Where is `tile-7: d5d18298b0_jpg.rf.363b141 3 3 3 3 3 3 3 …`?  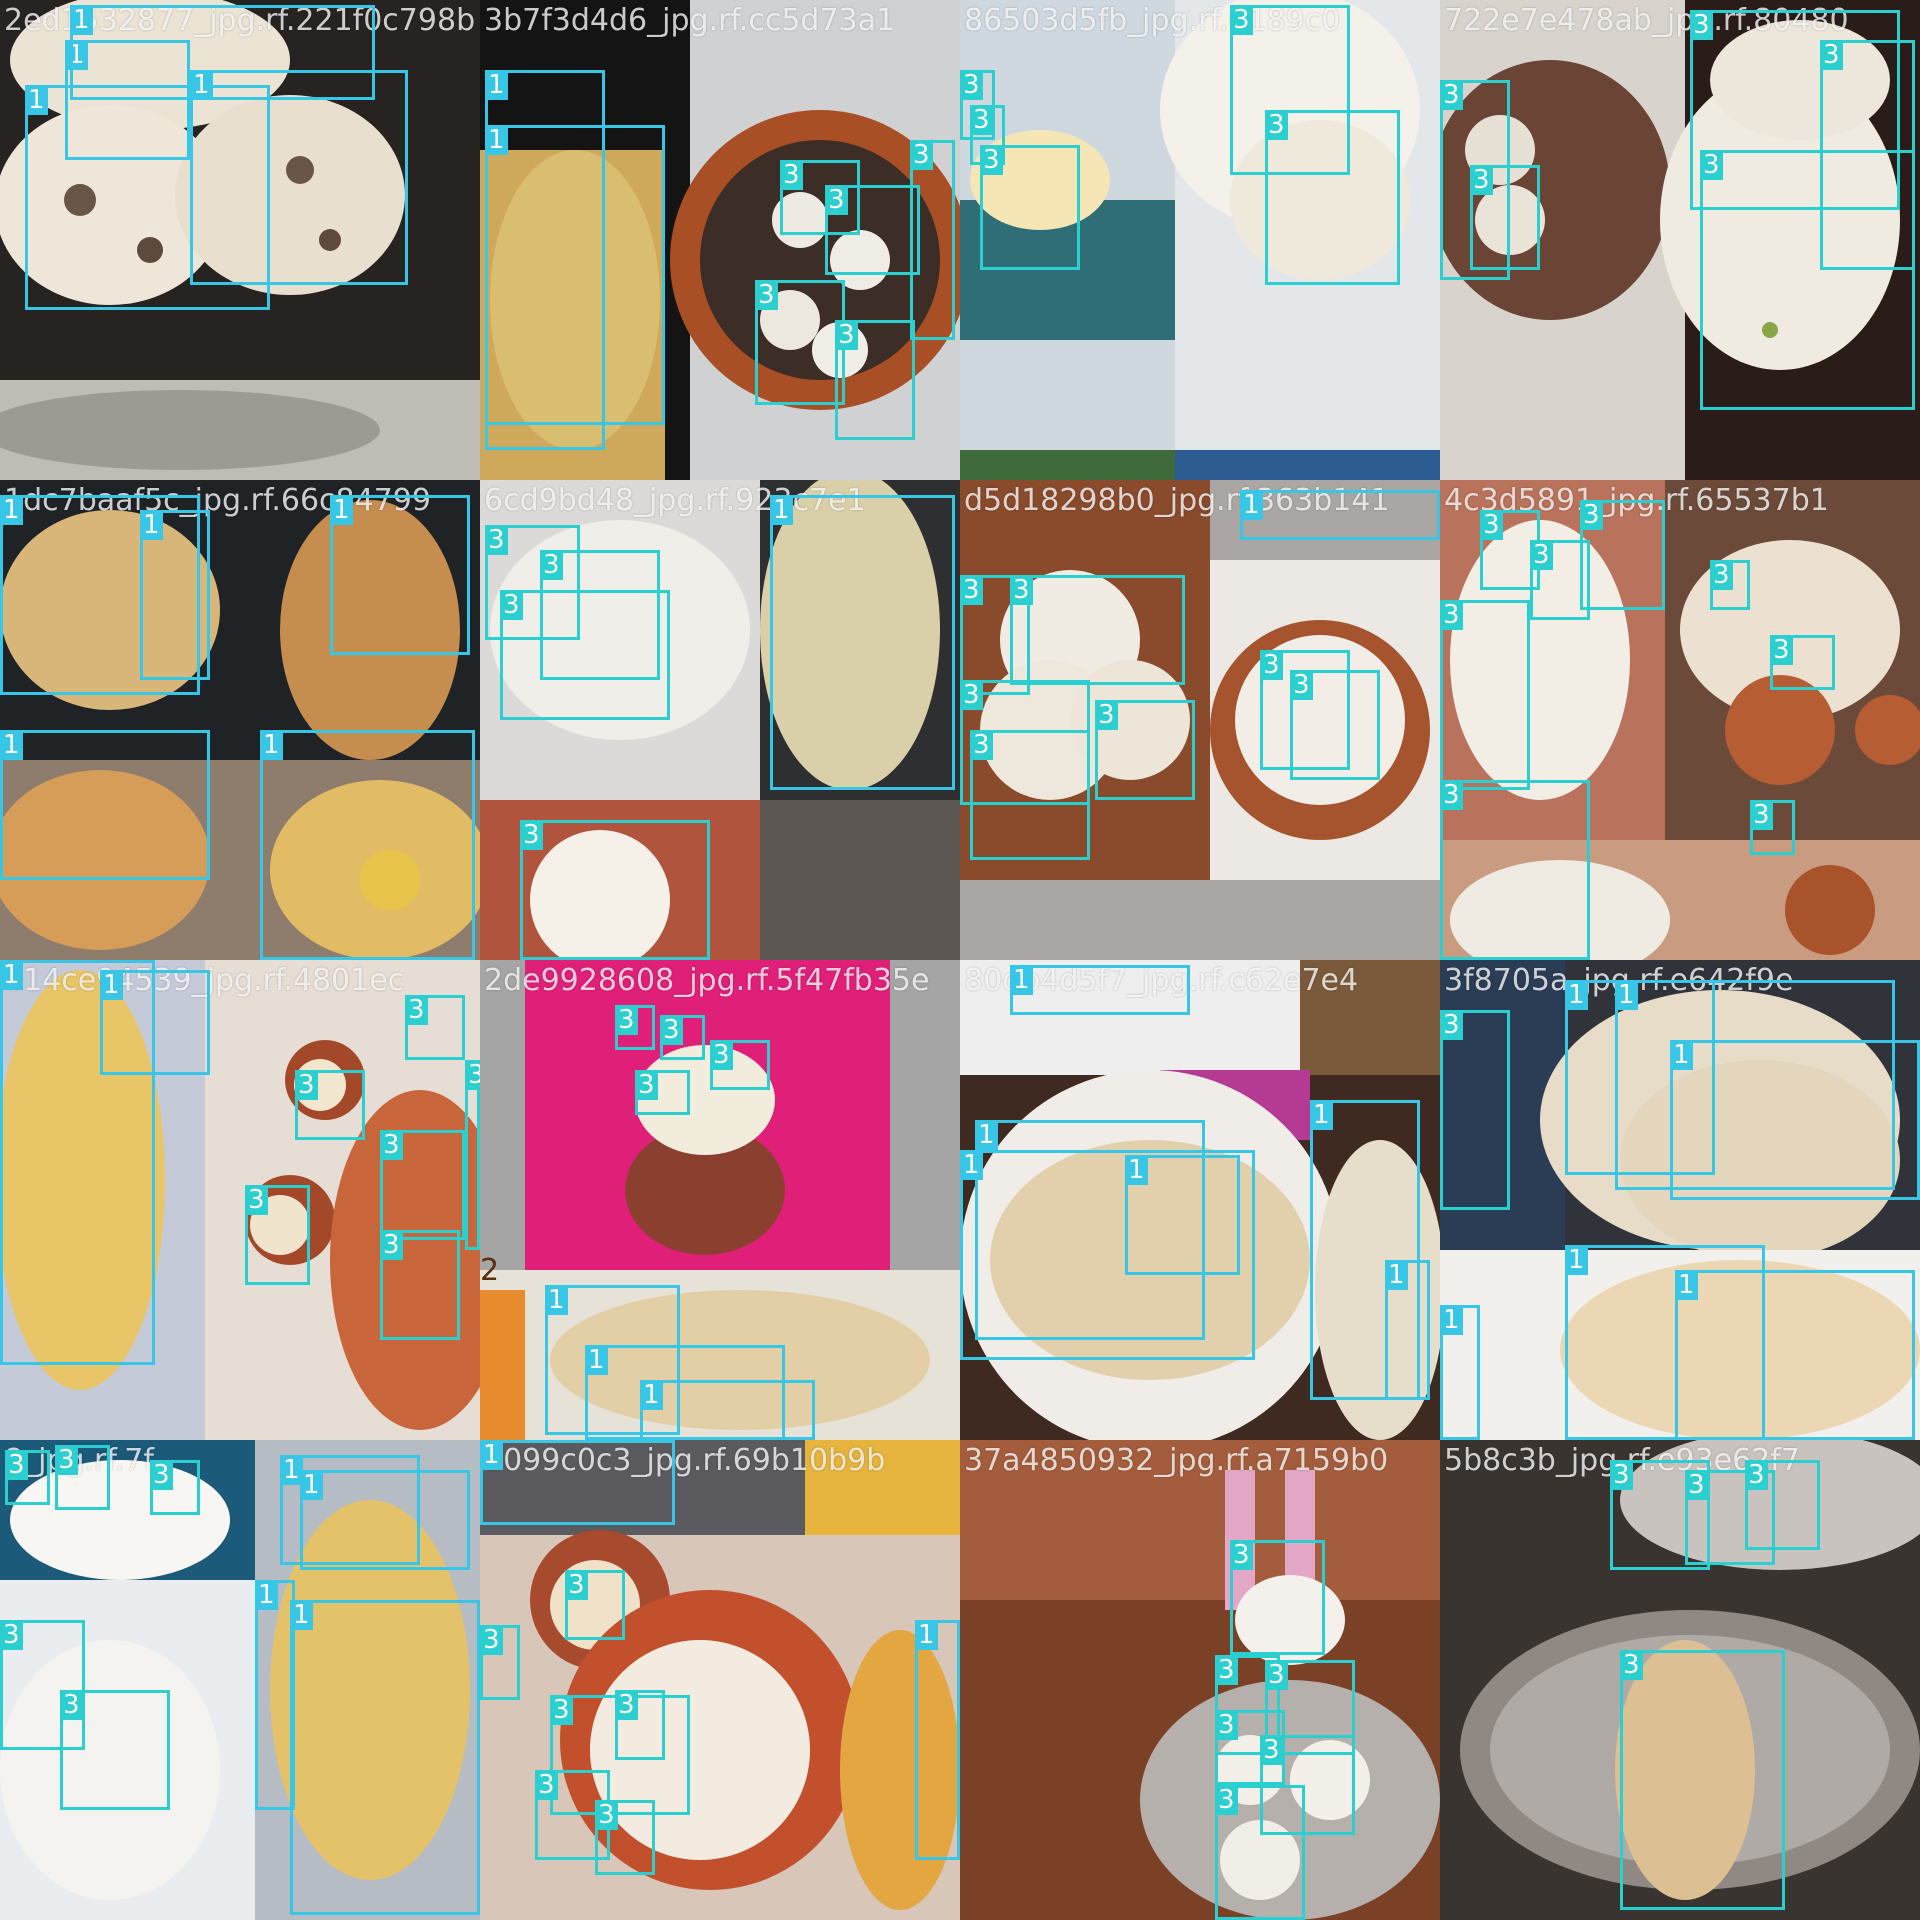 tile-7: d5d18298b0_jpg.rf.363b141 3 3 3 3 3 3 3 … is located at coordinates (1200, 720).